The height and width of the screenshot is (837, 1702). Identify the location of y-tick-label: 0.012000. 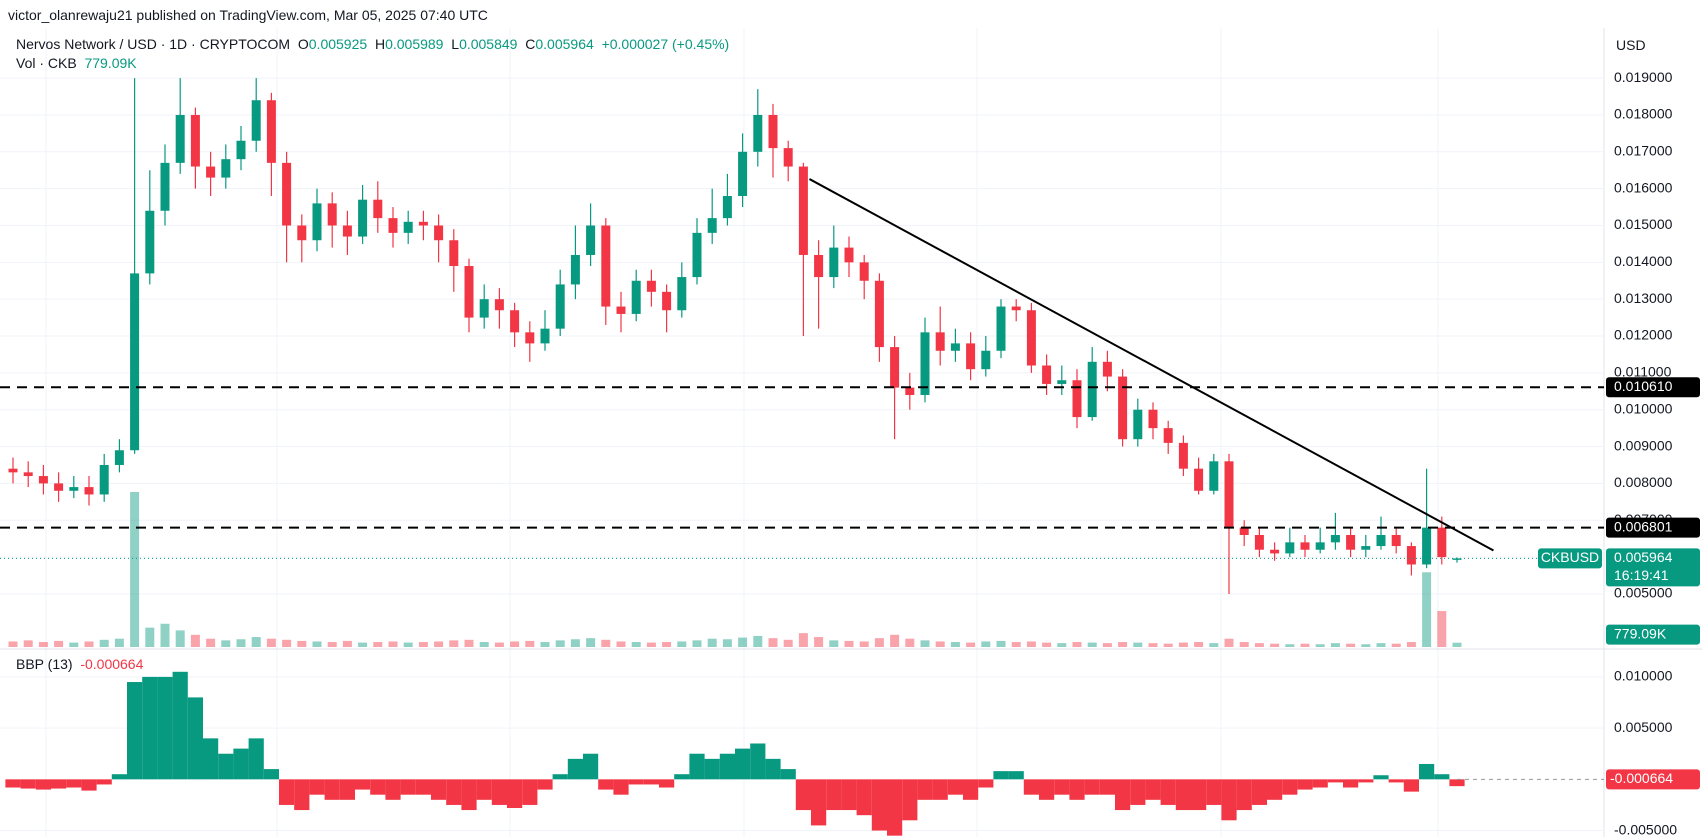
(1643, 335).